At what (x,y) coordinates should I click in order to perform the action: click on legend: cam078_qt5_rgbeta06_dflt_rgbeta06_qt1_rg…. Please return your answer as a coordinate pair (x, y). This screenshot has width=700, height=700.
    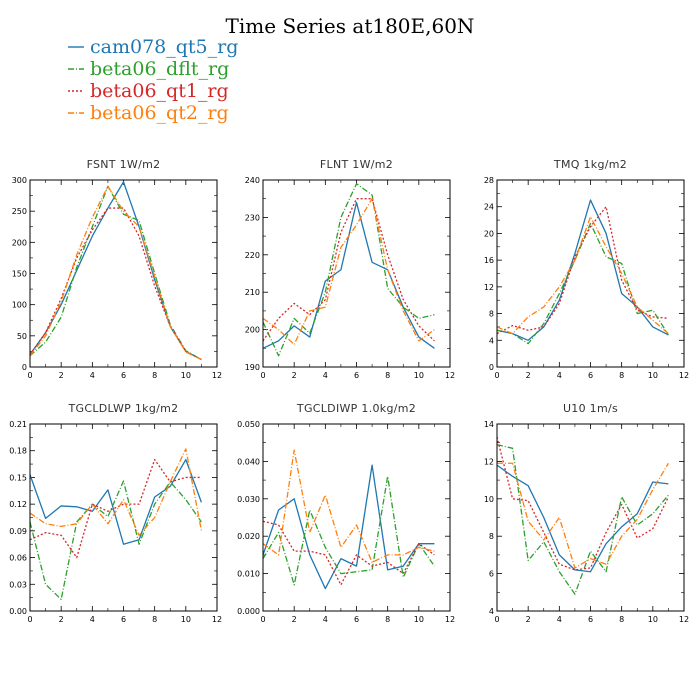
    Looking at the image, I should click on (153, 80).